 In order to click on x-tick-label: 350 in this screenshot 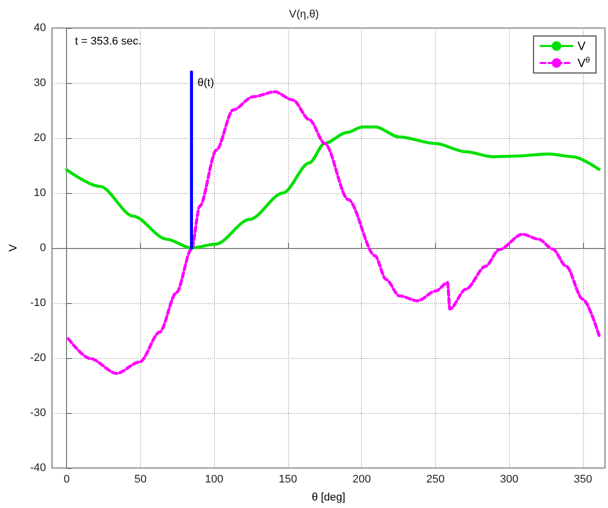, I will do `click(583, 480)`.